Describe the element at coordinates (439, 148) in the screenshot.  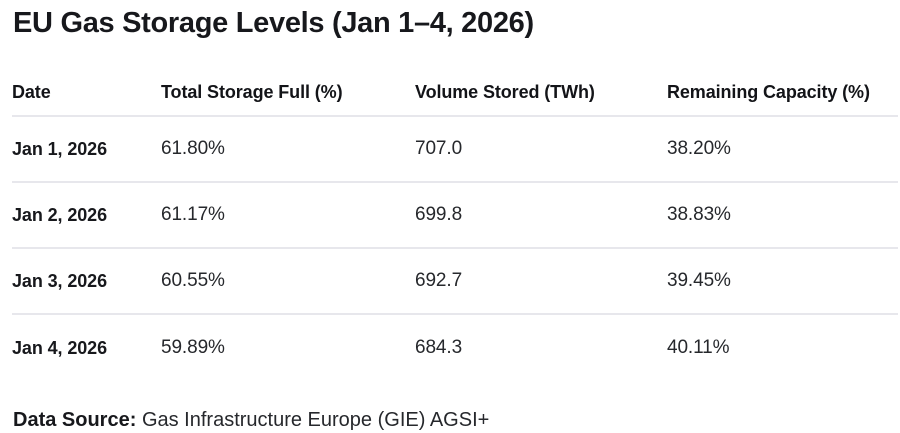
I see `volume-stored-cell: 707.0` at that location.